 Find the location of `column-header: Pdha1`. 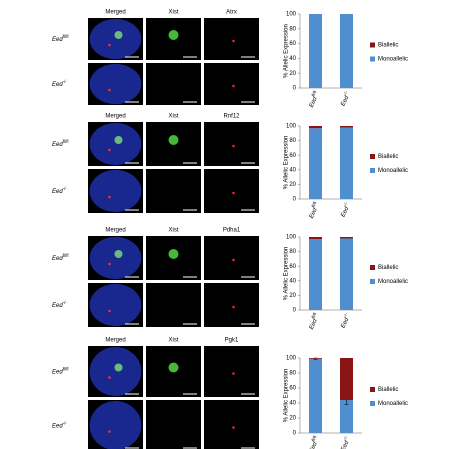

column-header: Pdha1 is located at coordinates (232, 231).